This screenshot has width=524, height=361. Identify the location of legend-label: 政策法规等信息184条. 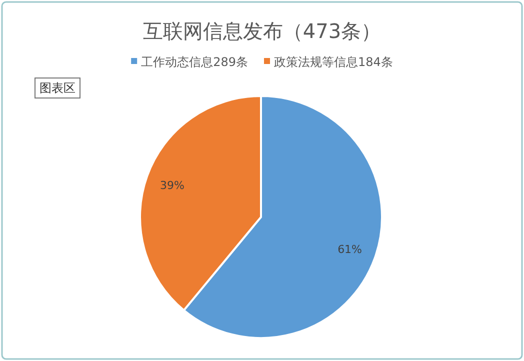
(333, 62).